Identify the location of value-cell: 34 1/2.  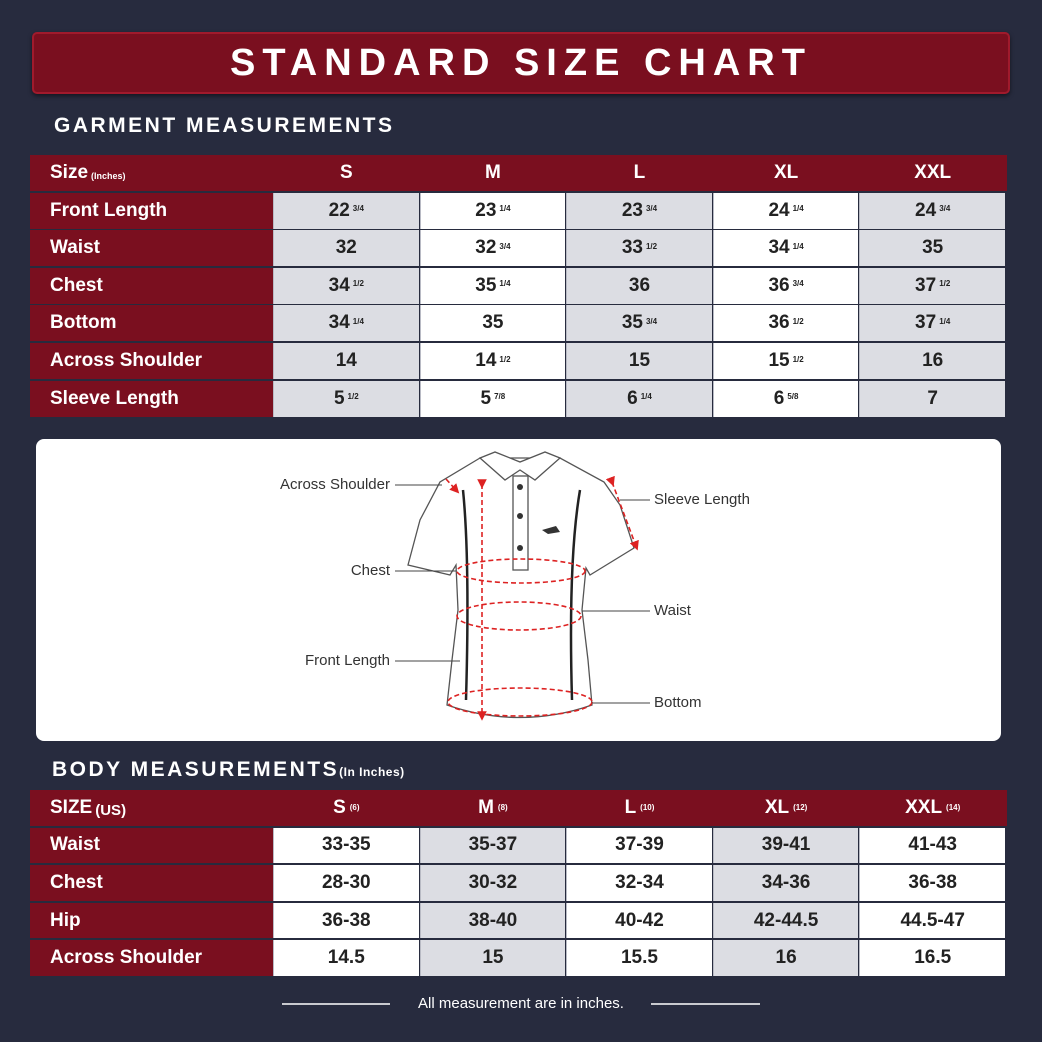
(346, 285).